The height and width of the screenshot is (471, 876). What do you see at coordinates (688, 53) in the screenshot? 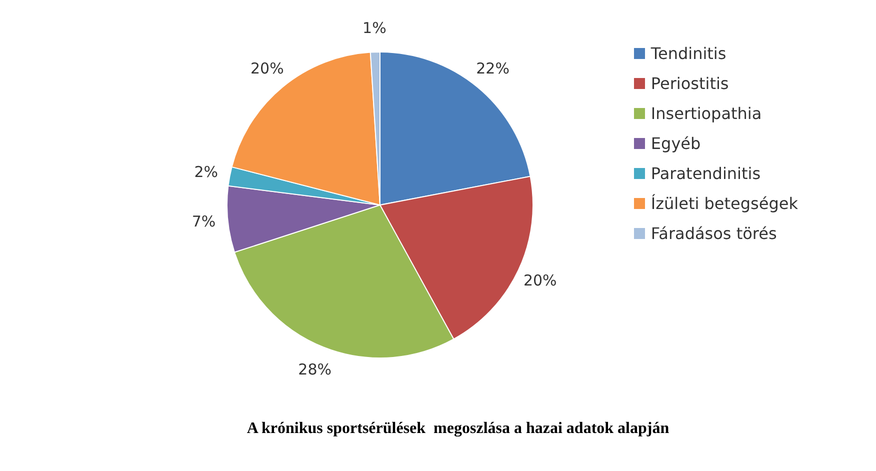
I see `legend-label: Tendinitis` at bounding box center [688, 53].